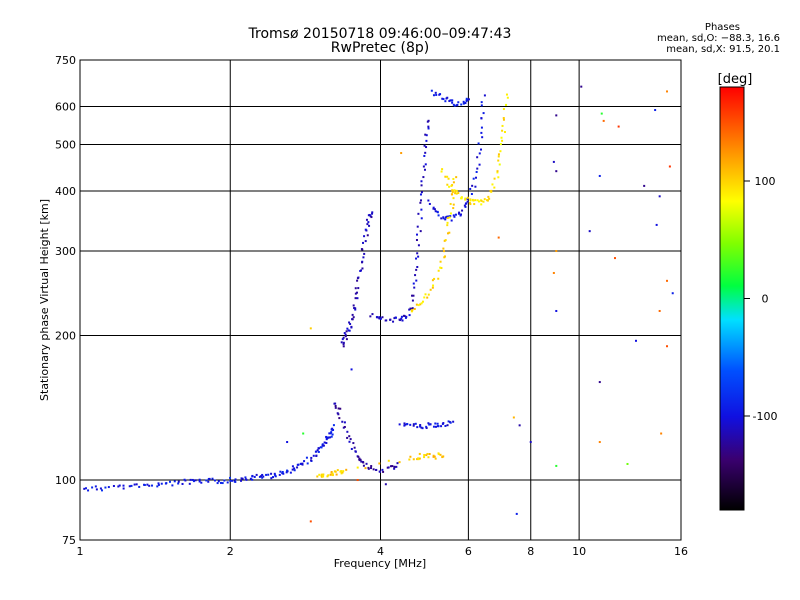 The width and height of the screenshot is (800, 600). I want to click on colorbar-tick-label: 100, so click(765, 181).